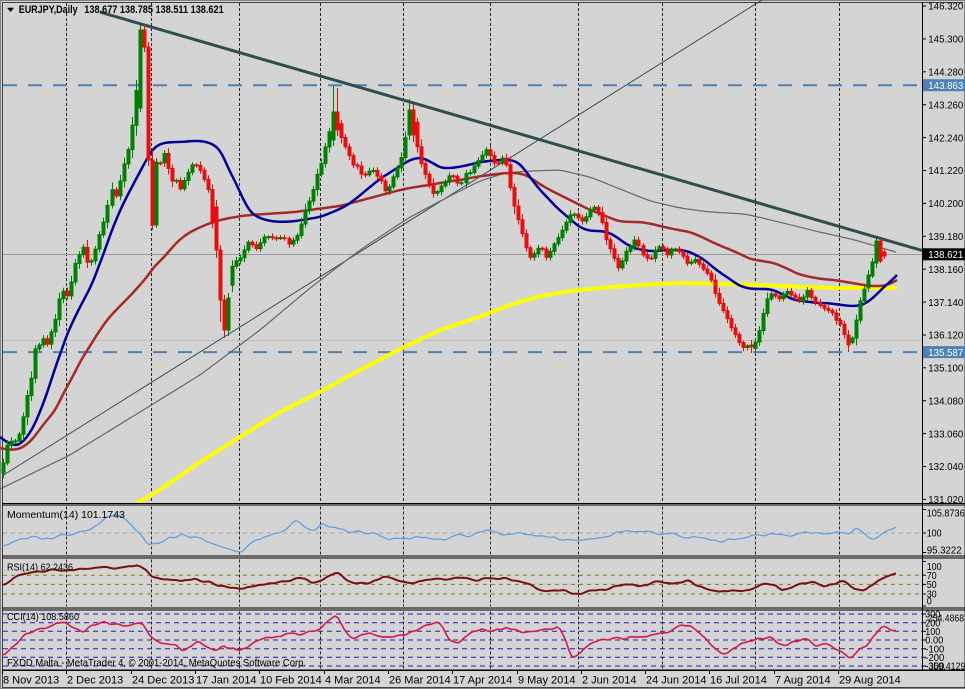 The height and width of the screenshot is (689, 965). Describe the element at coordinates (353, 680) in the screenshot. I see `svg-text: 4 Mar 2014` at that location.